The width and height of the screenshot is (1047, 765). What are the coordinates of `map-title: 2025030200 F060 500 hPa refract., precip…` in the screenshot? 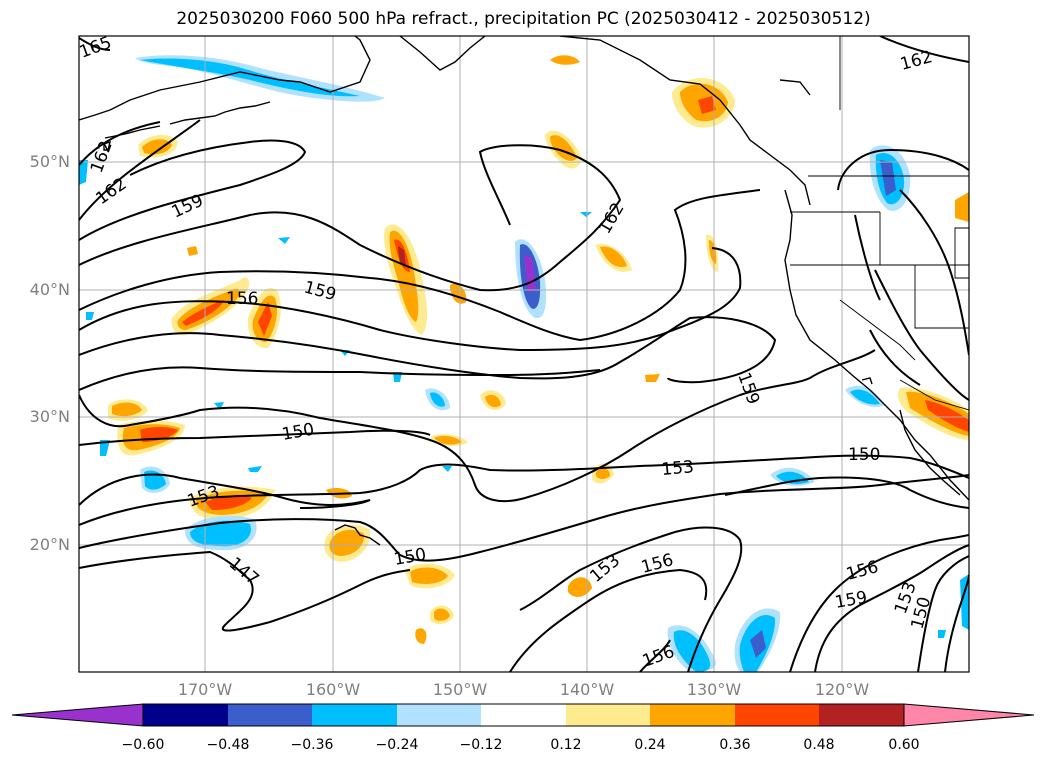 It's located at (523, 19).